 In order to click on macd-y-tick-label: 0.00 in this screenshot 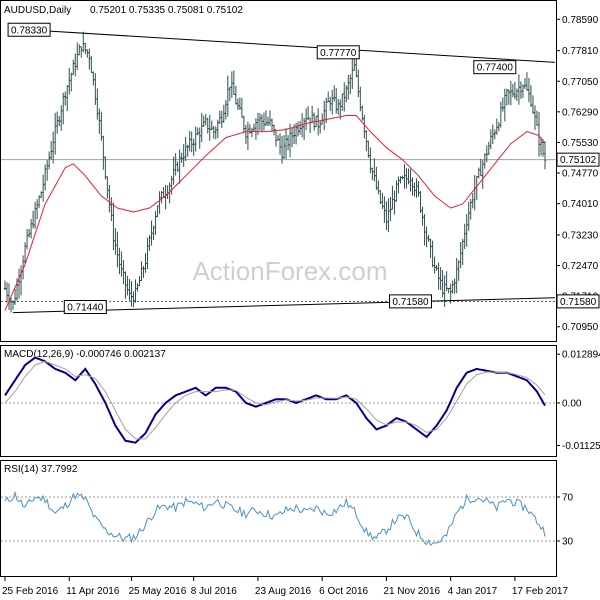, I will do `click(572, 403)`.